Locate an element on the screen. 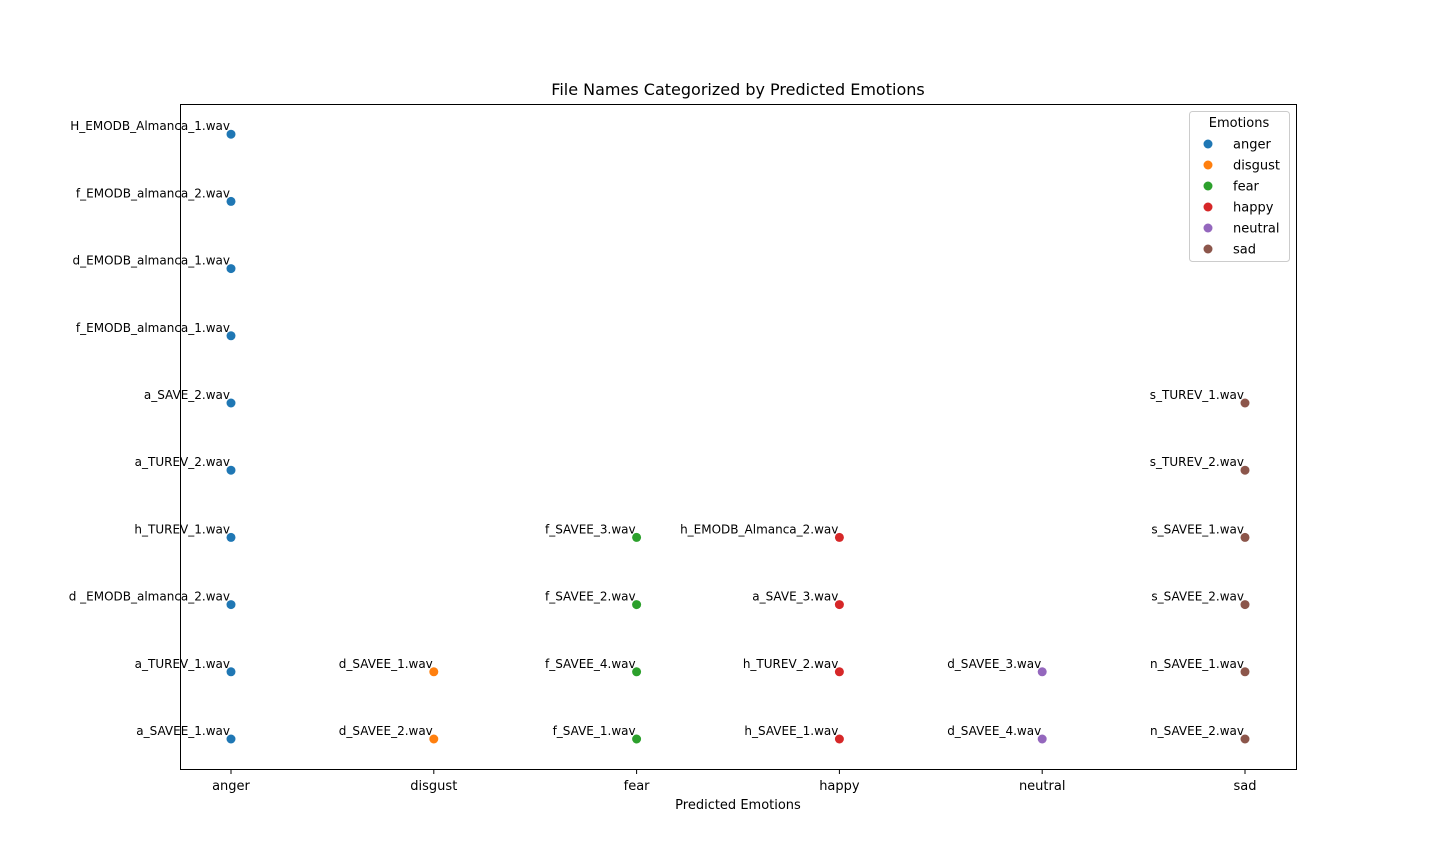  point-label-disgust-0: d_SAVEE_1.wav is located at coordinates (386, 664).